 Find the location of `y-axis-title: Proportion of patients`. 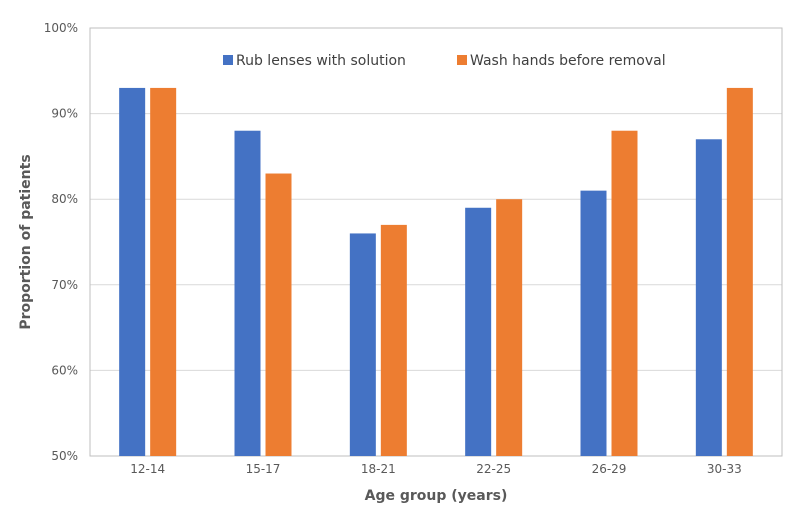

y-axis-title: Proportion of patients is located at coordinates (26, 241).